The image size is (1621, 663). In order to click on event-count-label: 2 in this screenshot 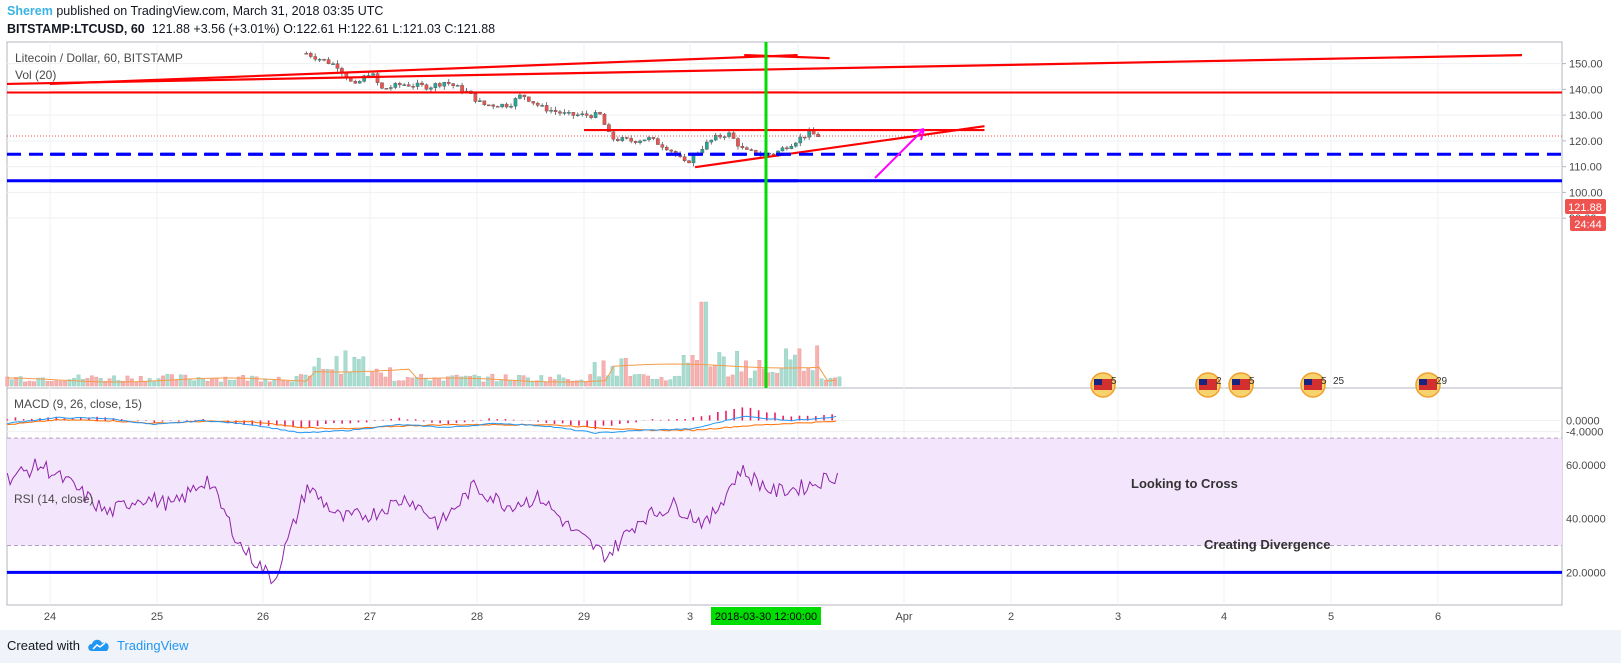, I will do `click(1219, 381)`.